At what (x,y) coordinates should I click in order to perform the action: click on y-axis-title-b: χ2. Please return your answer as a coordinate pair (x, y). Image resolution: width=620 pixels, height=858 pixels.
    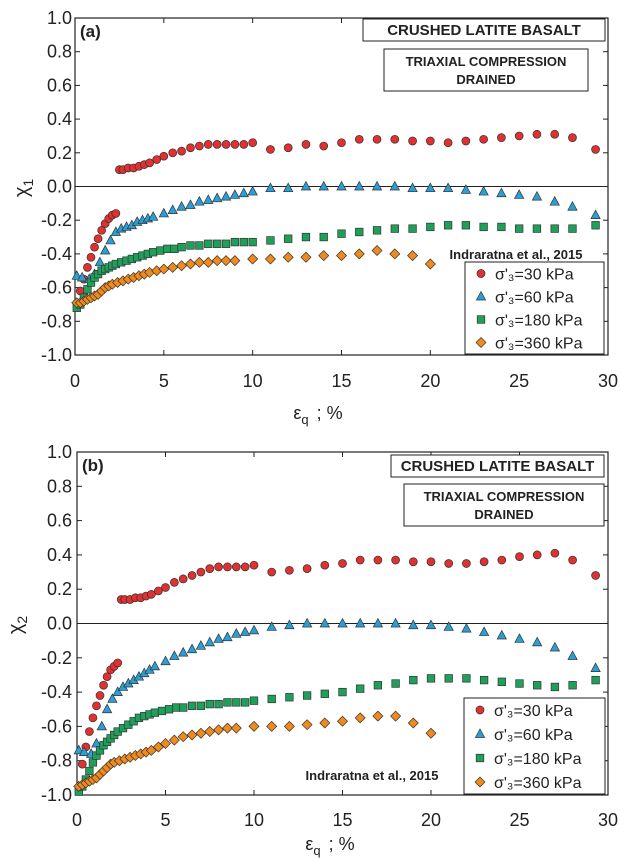
    Looking at the image, I should click on (17, 625).